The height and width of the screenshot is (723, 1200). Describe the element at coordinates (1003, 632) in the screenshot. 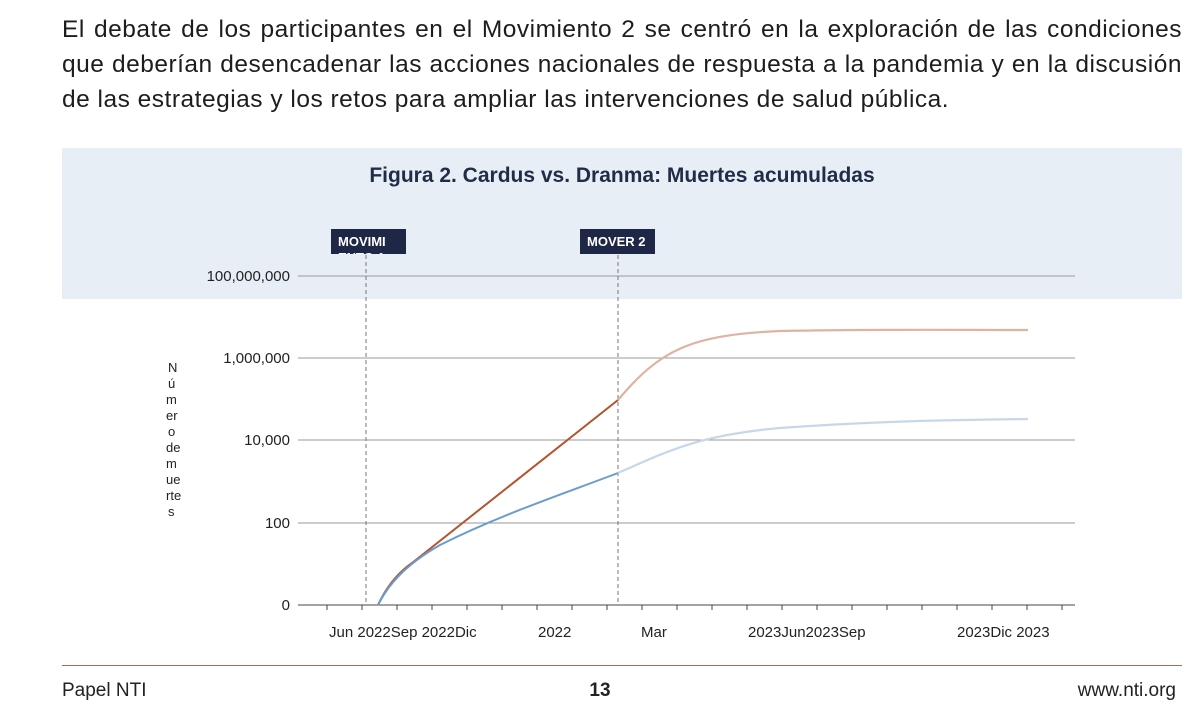

I see `x-tick-label: 2023Dic 2023` at that location.